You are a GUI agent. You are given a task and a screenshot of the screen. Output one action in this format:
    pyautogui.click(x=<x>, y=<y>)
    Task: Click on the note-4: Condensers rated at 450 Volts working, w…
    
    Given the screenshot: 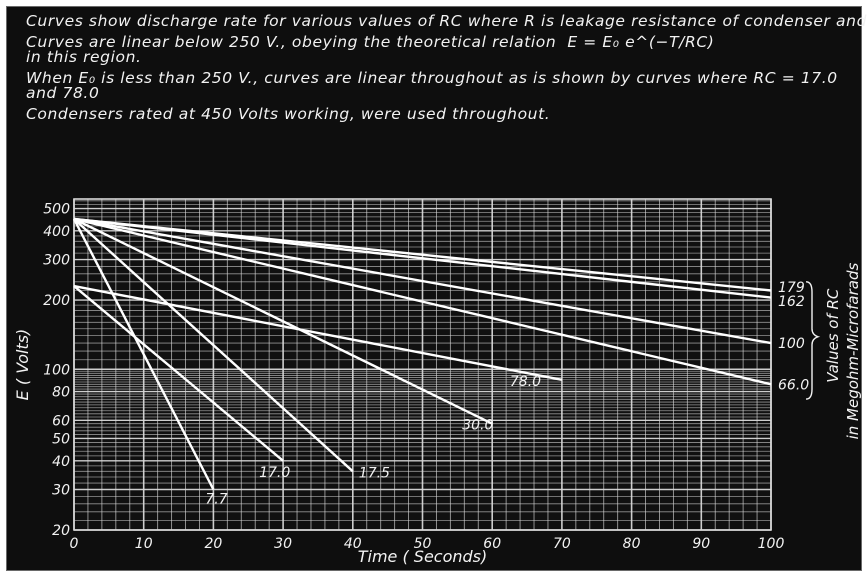 What is the action you would take?
    pyautogui.click(x=288, y=114)
    